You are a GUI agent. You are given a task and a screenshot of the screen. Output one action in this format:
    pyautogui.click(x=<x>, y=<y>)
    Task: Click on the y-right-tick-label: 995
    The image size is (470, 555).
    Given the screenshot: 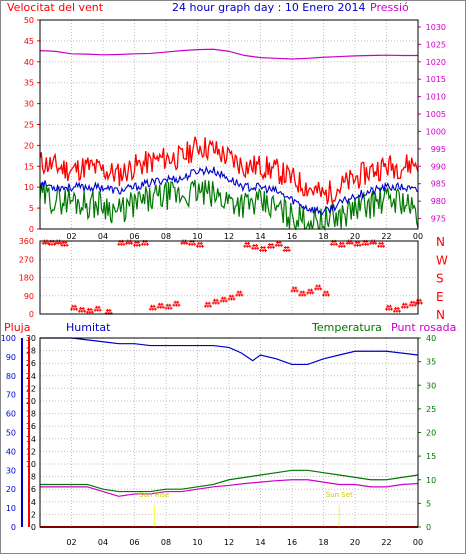 What is the action you would take?
    pyautogui.click(x=438, y=149)
    